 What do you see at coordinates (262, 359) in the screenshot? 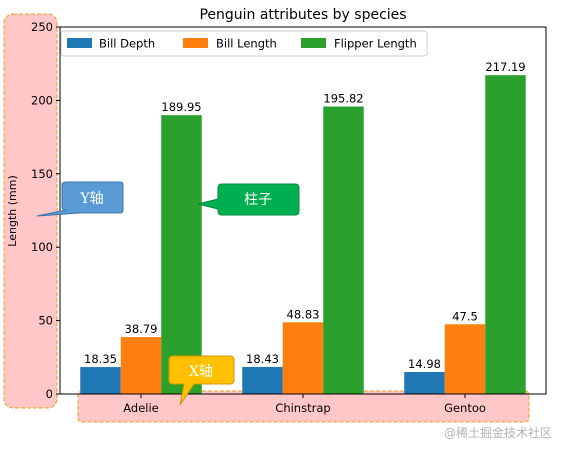
I see `bar-value-label: 18.43` at bounding box center [262, 359].